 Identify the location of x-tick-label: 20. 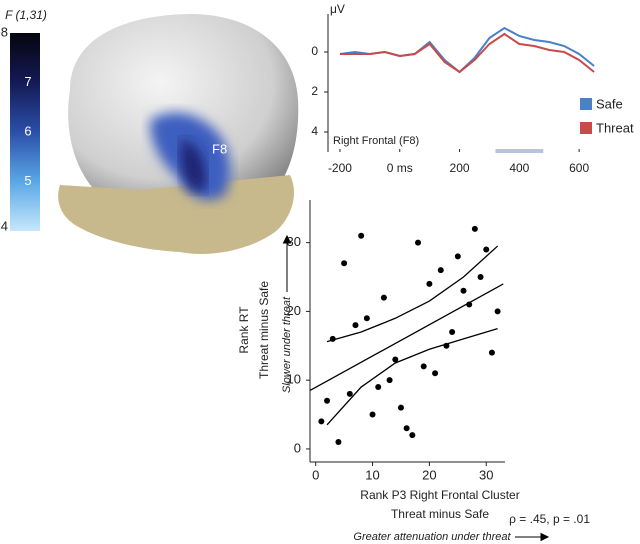
(429, 474).